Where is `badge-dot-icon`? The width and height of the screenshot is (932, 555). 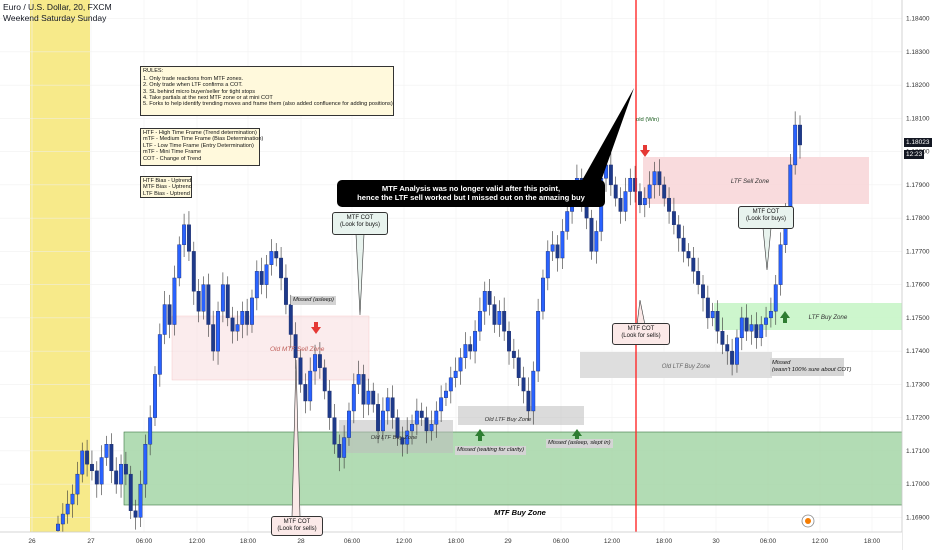 badge-dot-icon is located at coordinates (808, 521).